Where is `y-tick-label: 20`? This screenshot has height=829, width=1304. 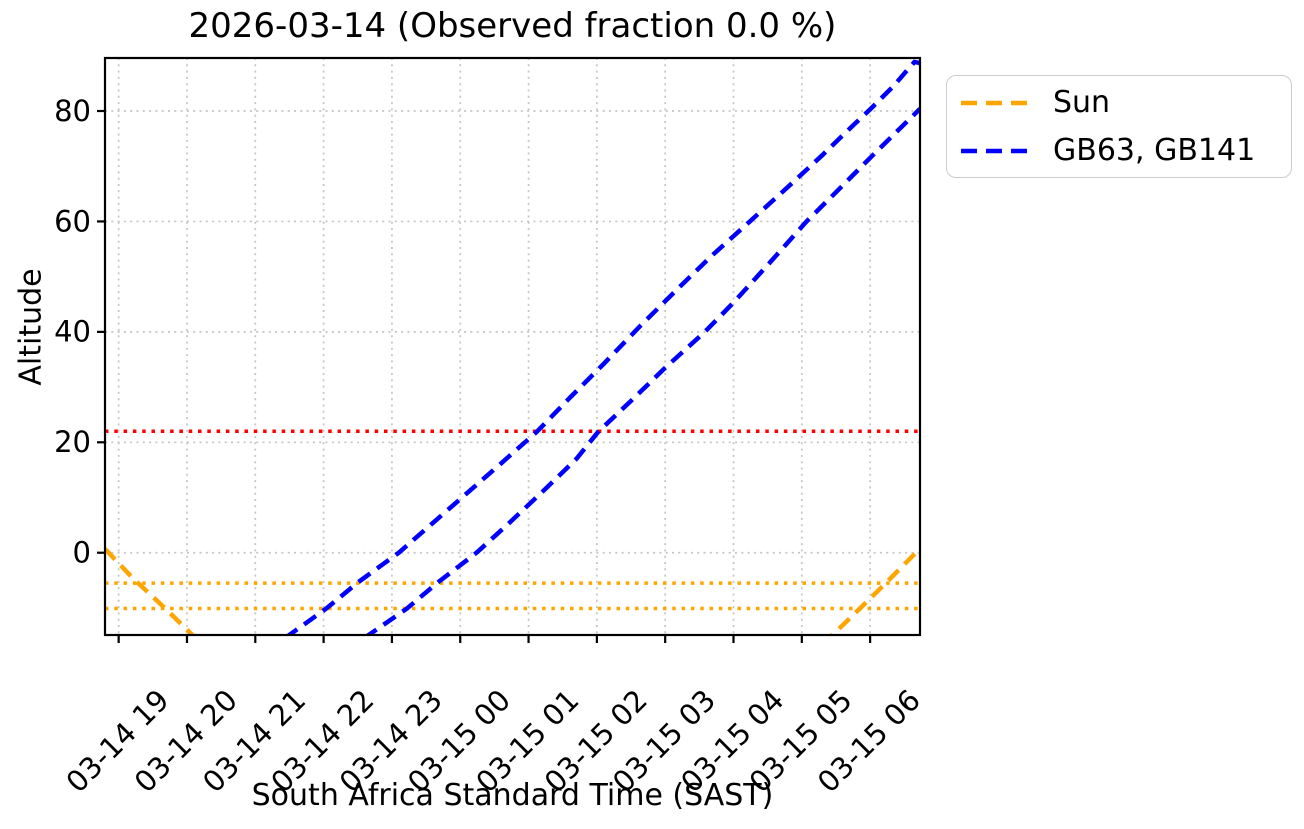
y-tick-label: 20 is located at coordinates (72, 442).